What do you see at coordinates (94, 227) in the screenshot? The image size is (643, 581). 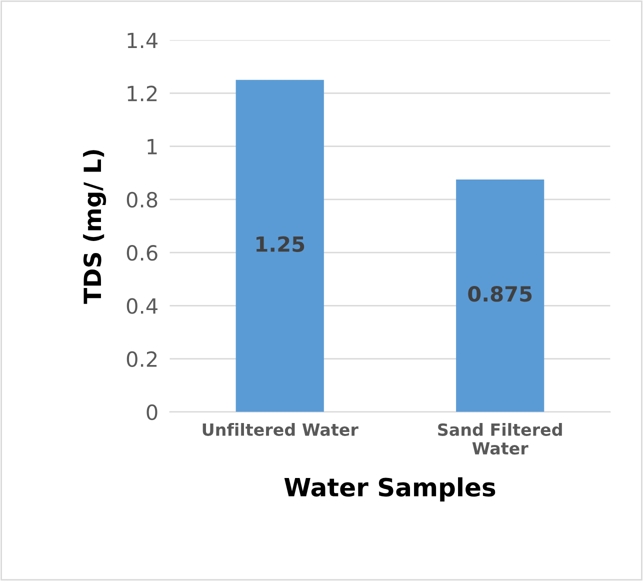 I see `y-axis-title: TDS (mg/ L)` at bounding box center [94, 227].